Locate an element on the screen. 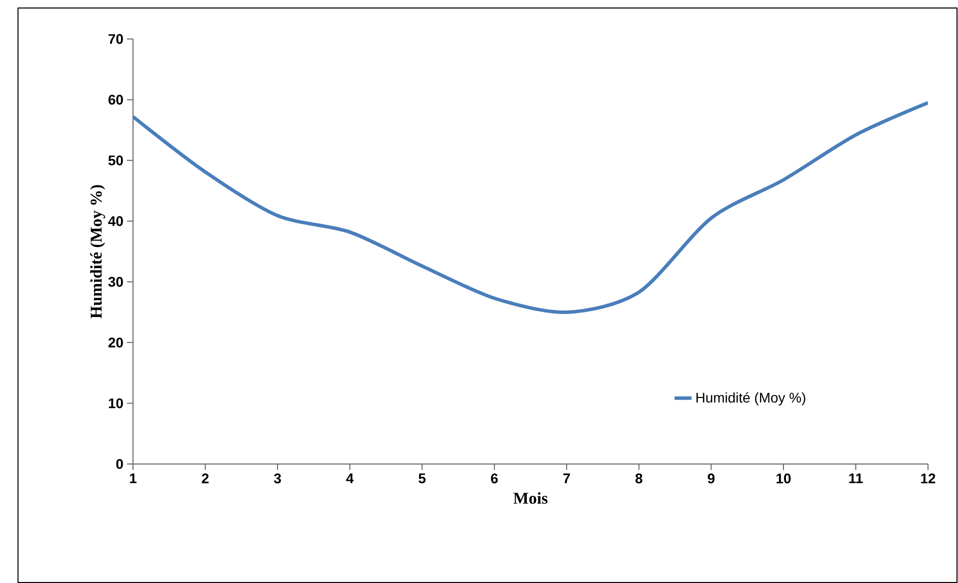 This screenshot has width=958, height=583. x-tick-label: 3 is located at coordinates (277, 478).